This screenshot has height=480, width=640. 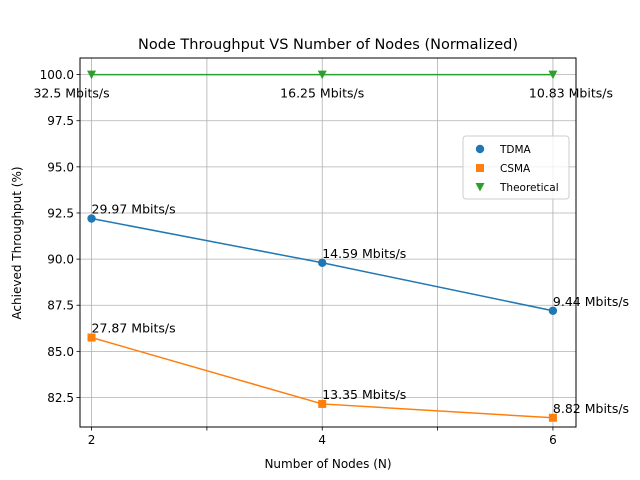 What do you see at coordinates (92, 440) in the screenshot?
I see `x-tick-label: 2` at bounding box center [92, 440].